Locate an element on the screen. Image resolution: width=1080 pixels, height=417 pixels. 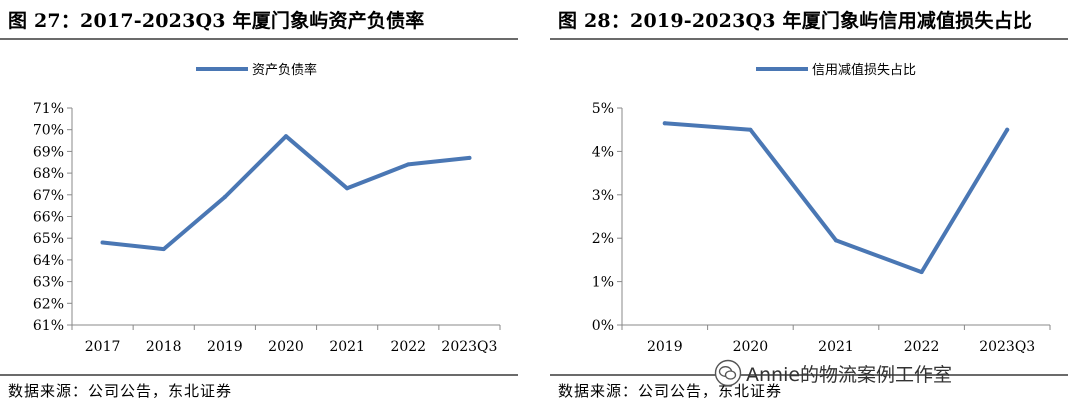
legend-label: 信用减值损失占比 is located at coordinates (864, 70).